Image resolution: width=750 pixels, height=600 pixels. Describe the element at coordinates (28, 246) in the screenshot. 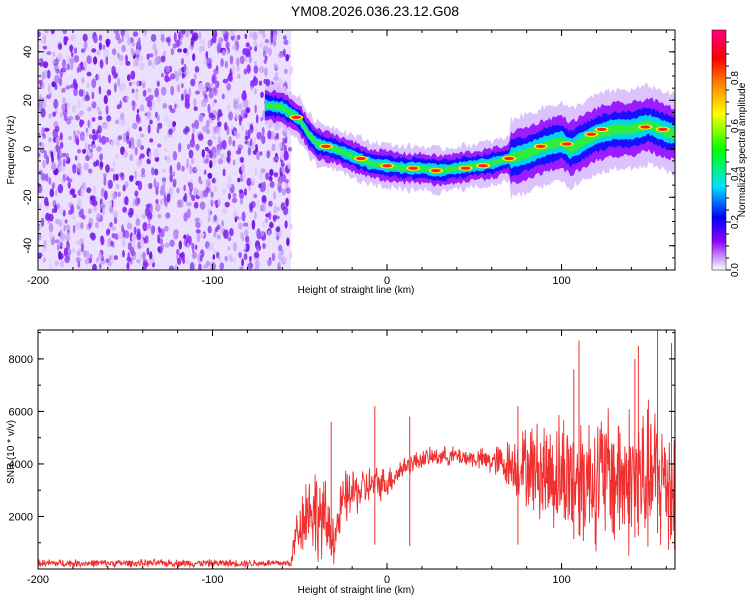

I see `y-tick-label: -40` at that location.